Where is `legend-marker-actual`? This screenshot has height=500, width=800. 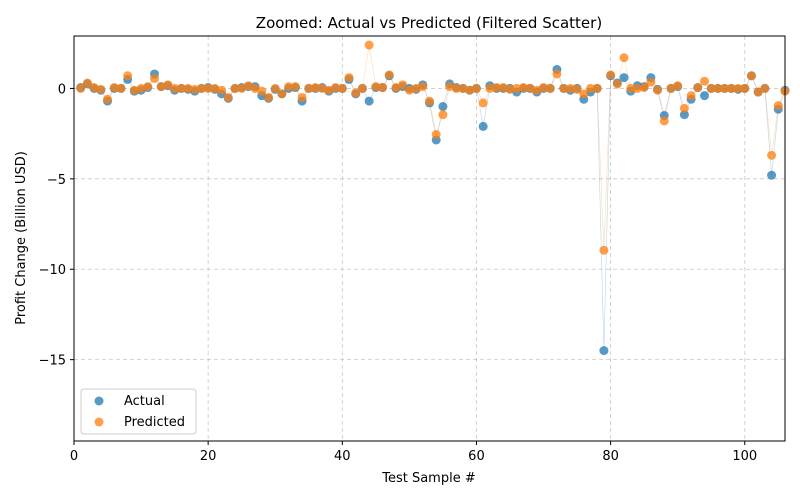
legend-marker-actual is located at coordinates (99, 401).